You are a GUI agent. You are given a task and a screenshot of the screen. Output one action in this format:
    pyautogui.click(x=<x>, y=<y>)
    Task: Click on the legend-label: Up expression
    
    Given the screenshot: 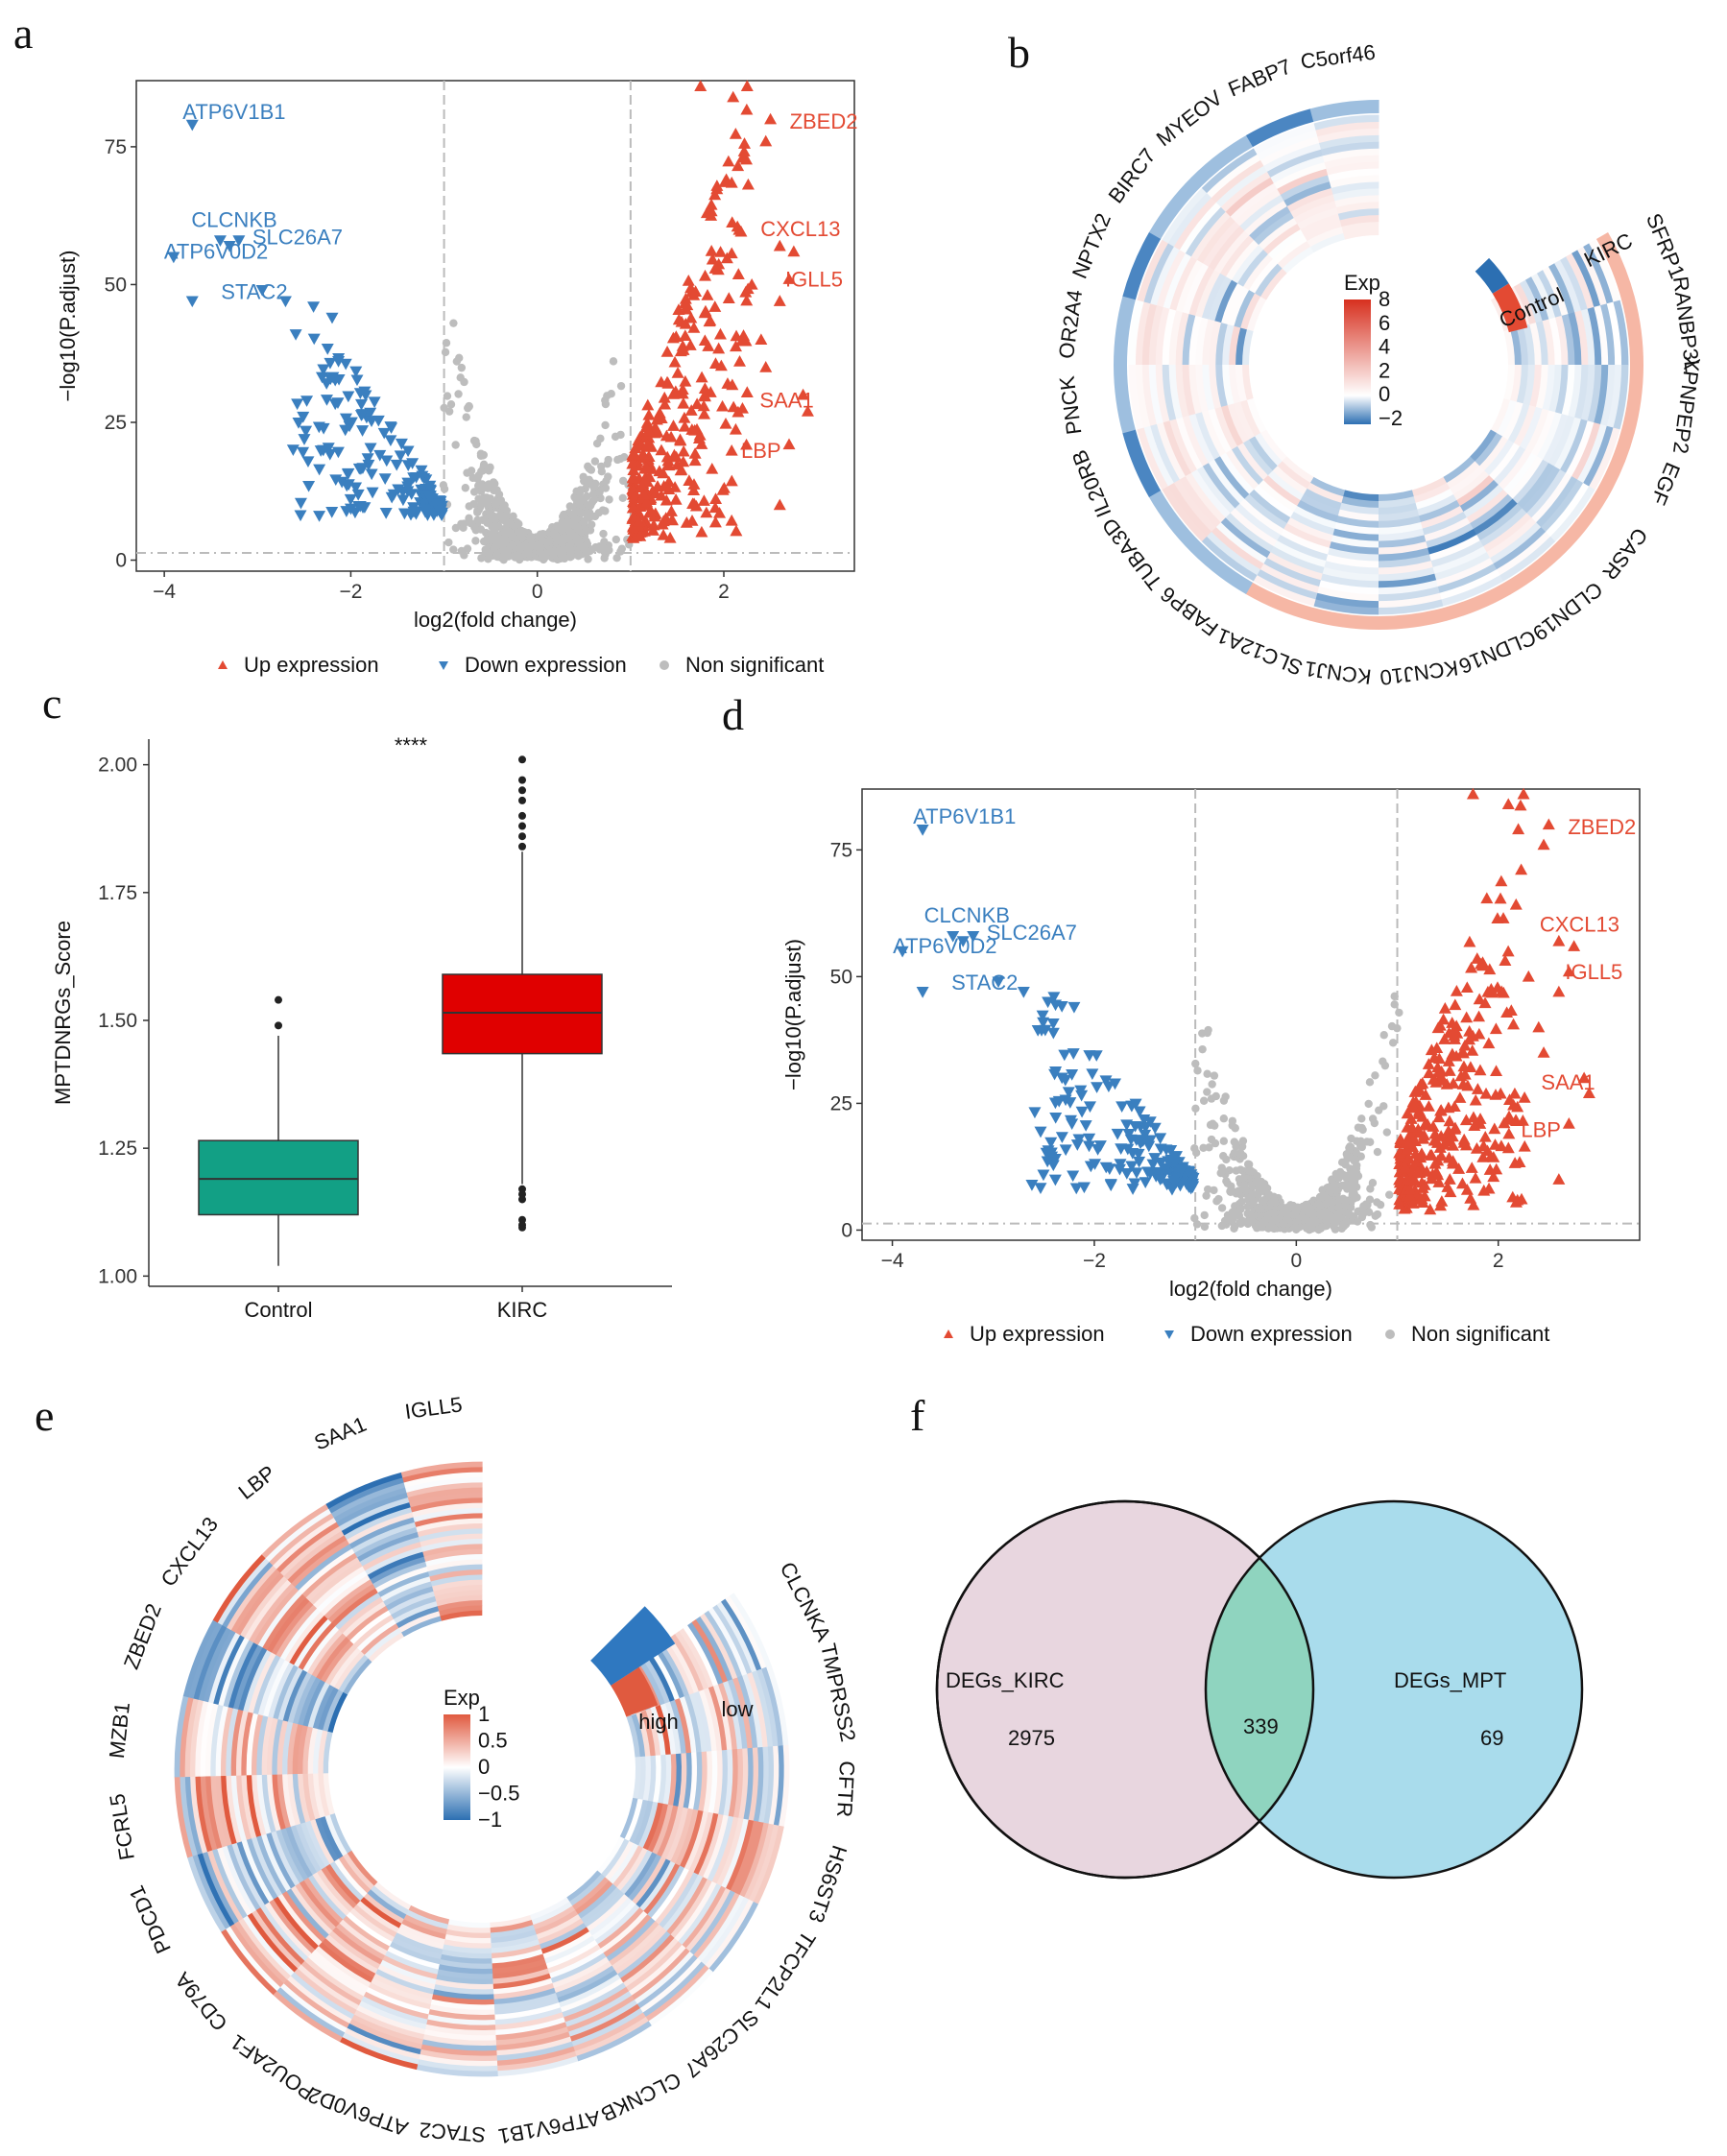 What is the action you would take?
    pyautogui.click(x=1038, y=1334)
    